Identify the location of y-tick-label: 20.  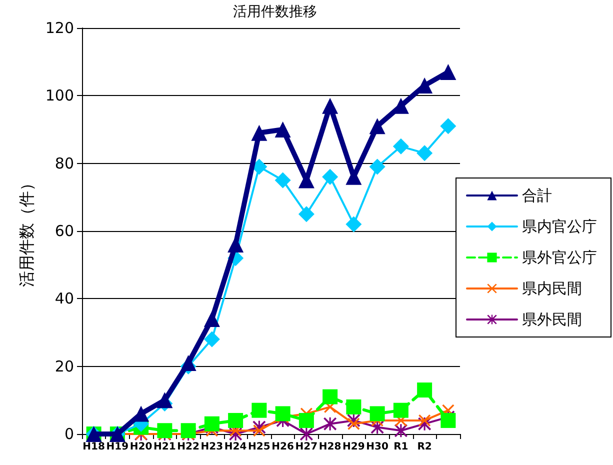
(64, 366).